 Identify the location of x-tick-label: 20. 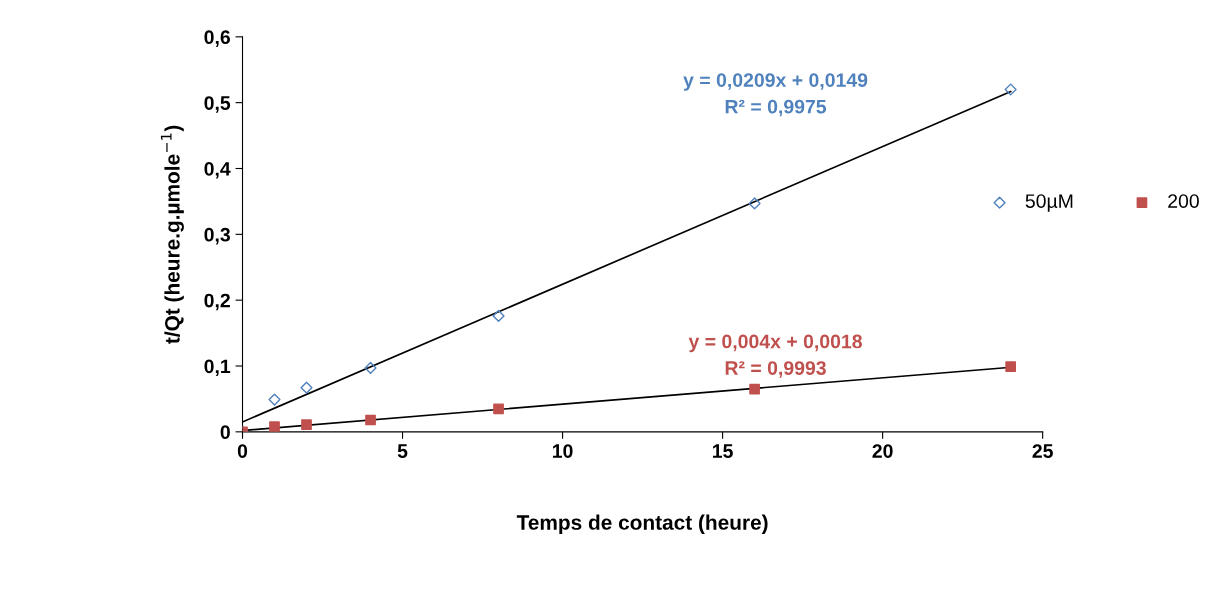
(882, 451).